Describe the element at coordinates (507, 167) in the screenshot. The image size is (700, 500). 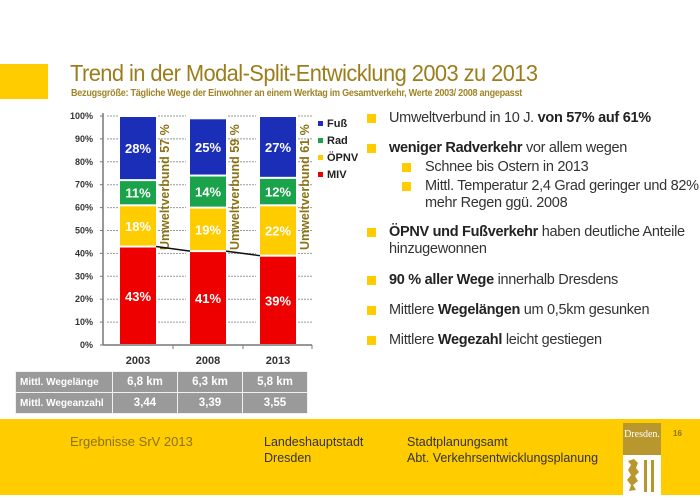
I see `bullet-text: Schnee bis Ostern in 2013` at that location.